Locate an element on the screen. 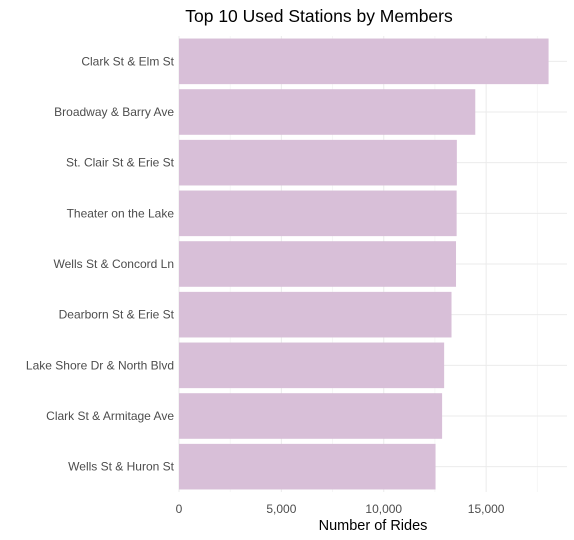  y-tick-label: Lake Shore Dr & North Blvd is located at coordinates (100, 365).